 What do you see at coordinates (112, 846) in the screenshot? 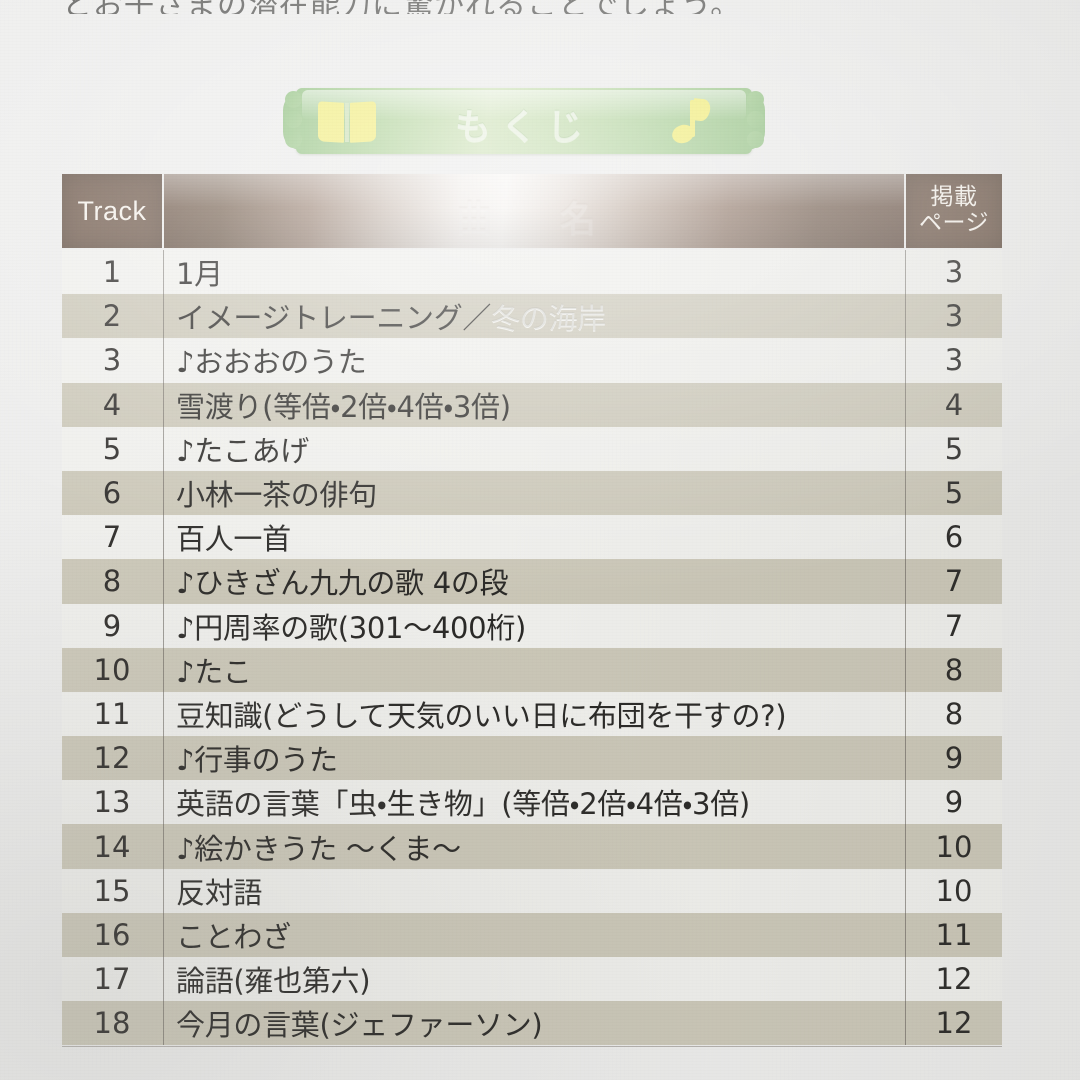
I see `row-track-number: 14` at bounding box center [112, 846].